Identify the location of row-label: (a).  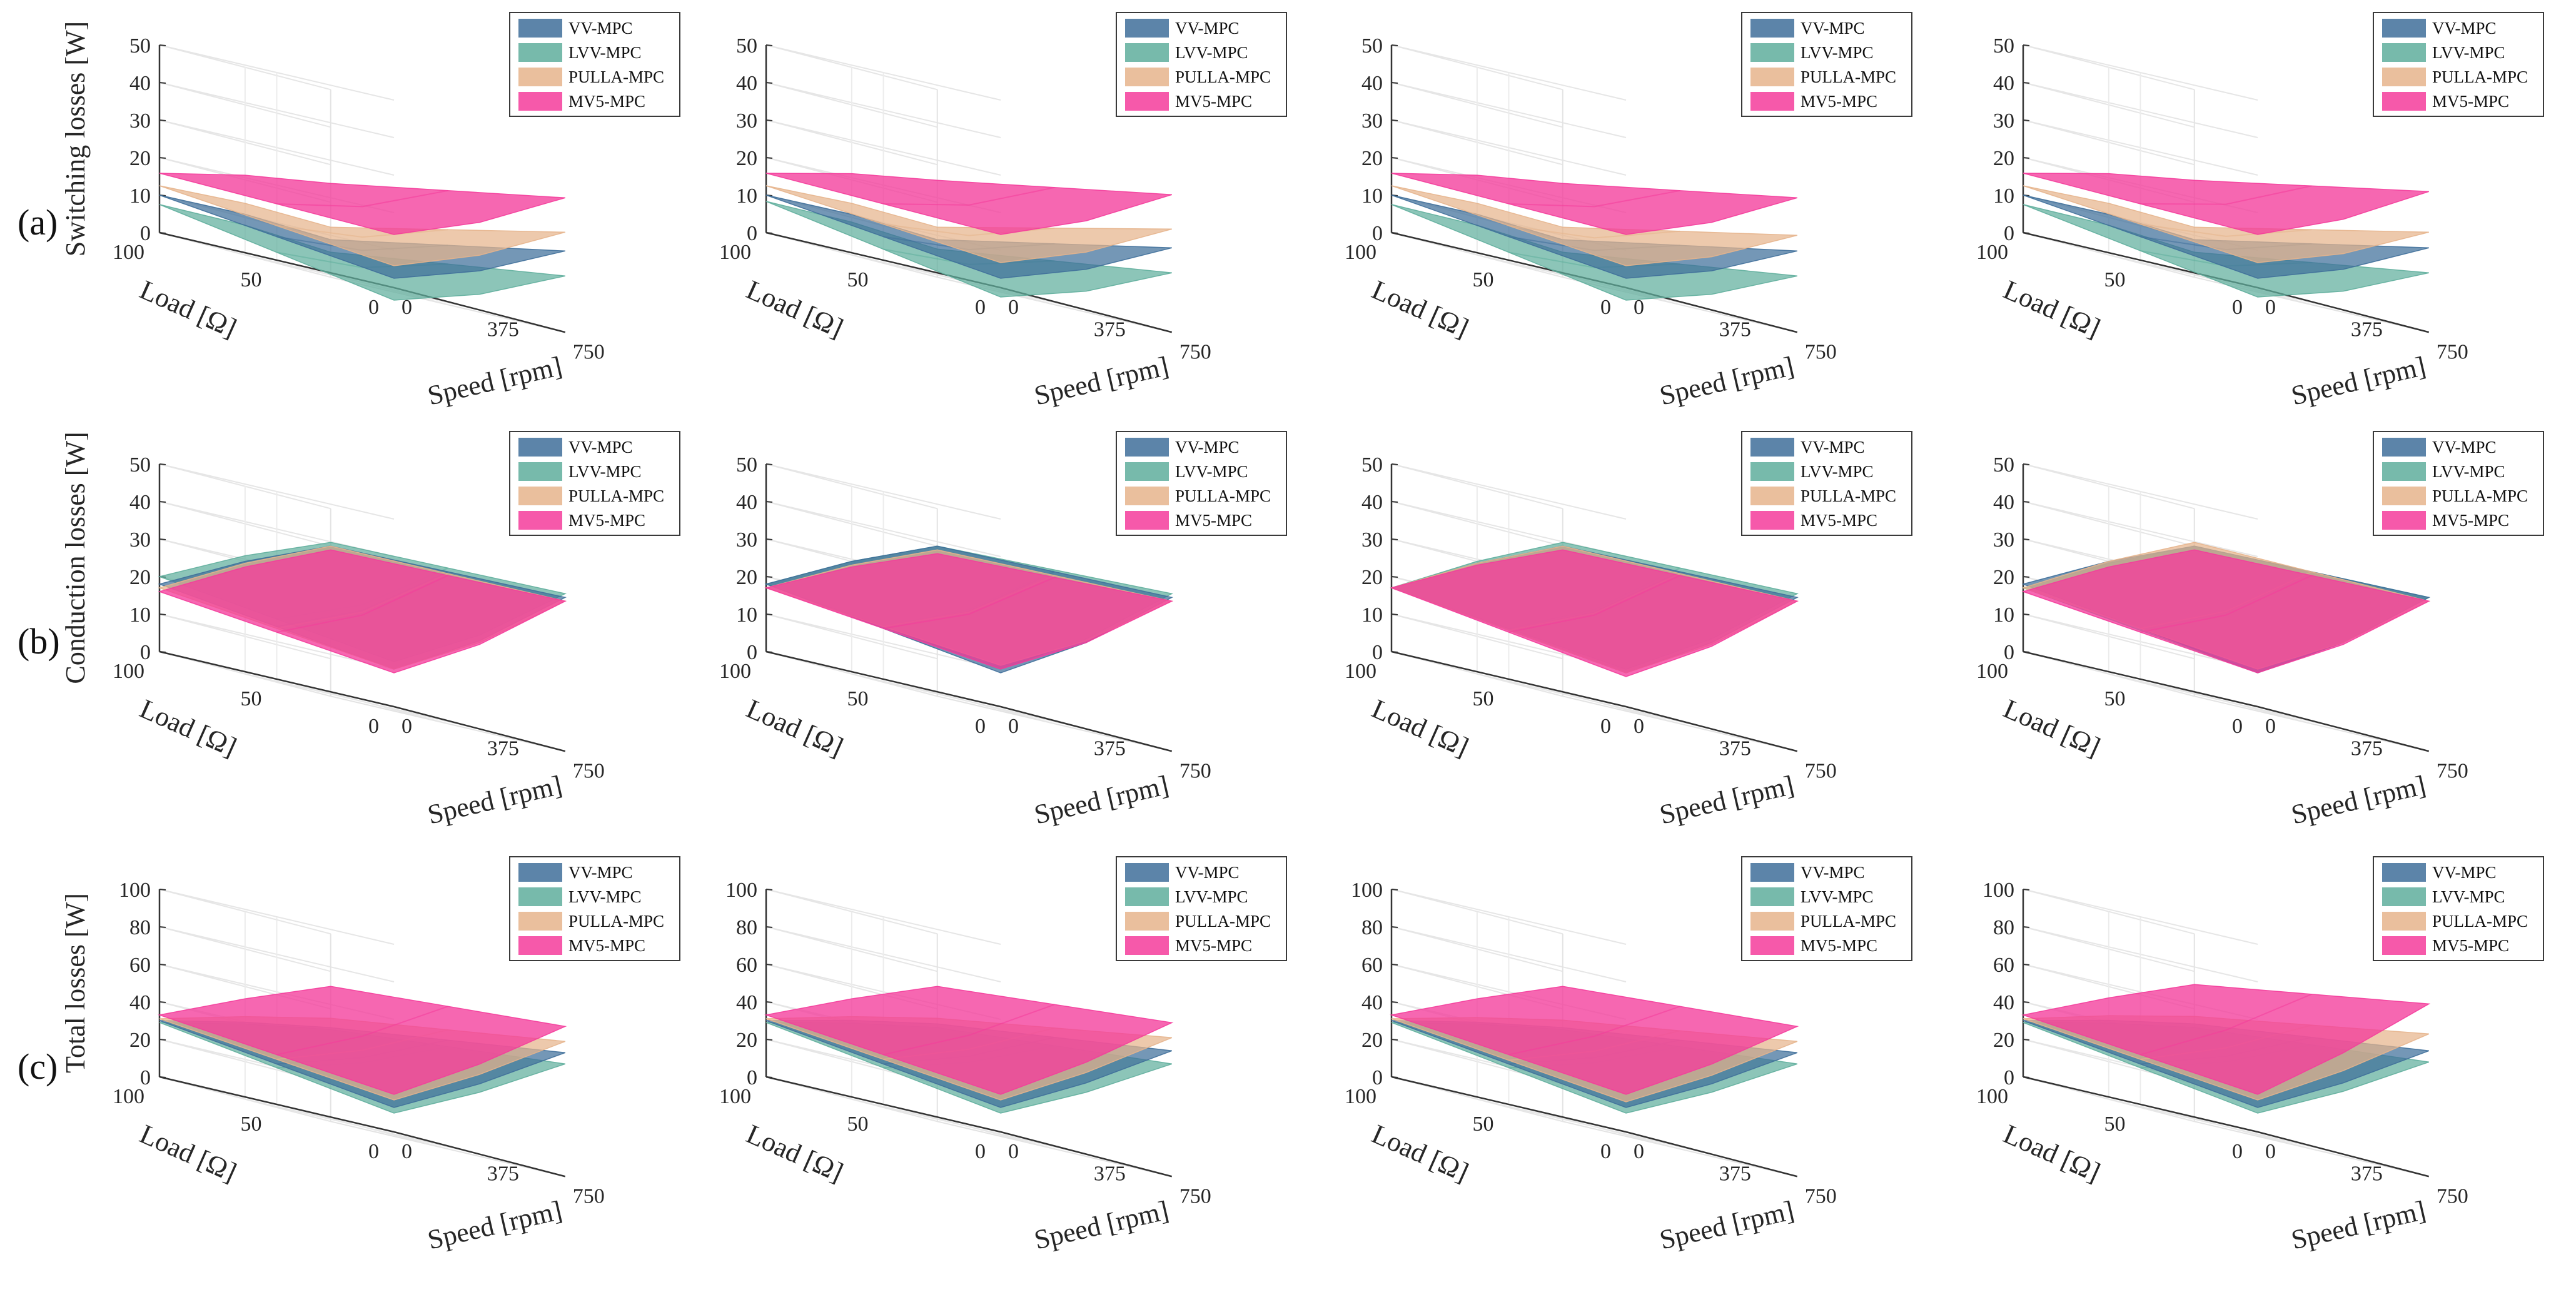
(38, 222).